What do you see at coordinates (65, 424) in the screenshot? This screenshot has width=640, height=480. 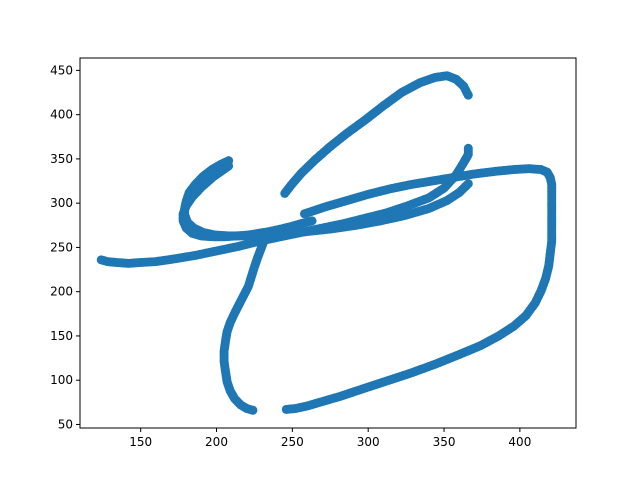 I see `y-tick-label: 50` at bounding box center [65, 424].